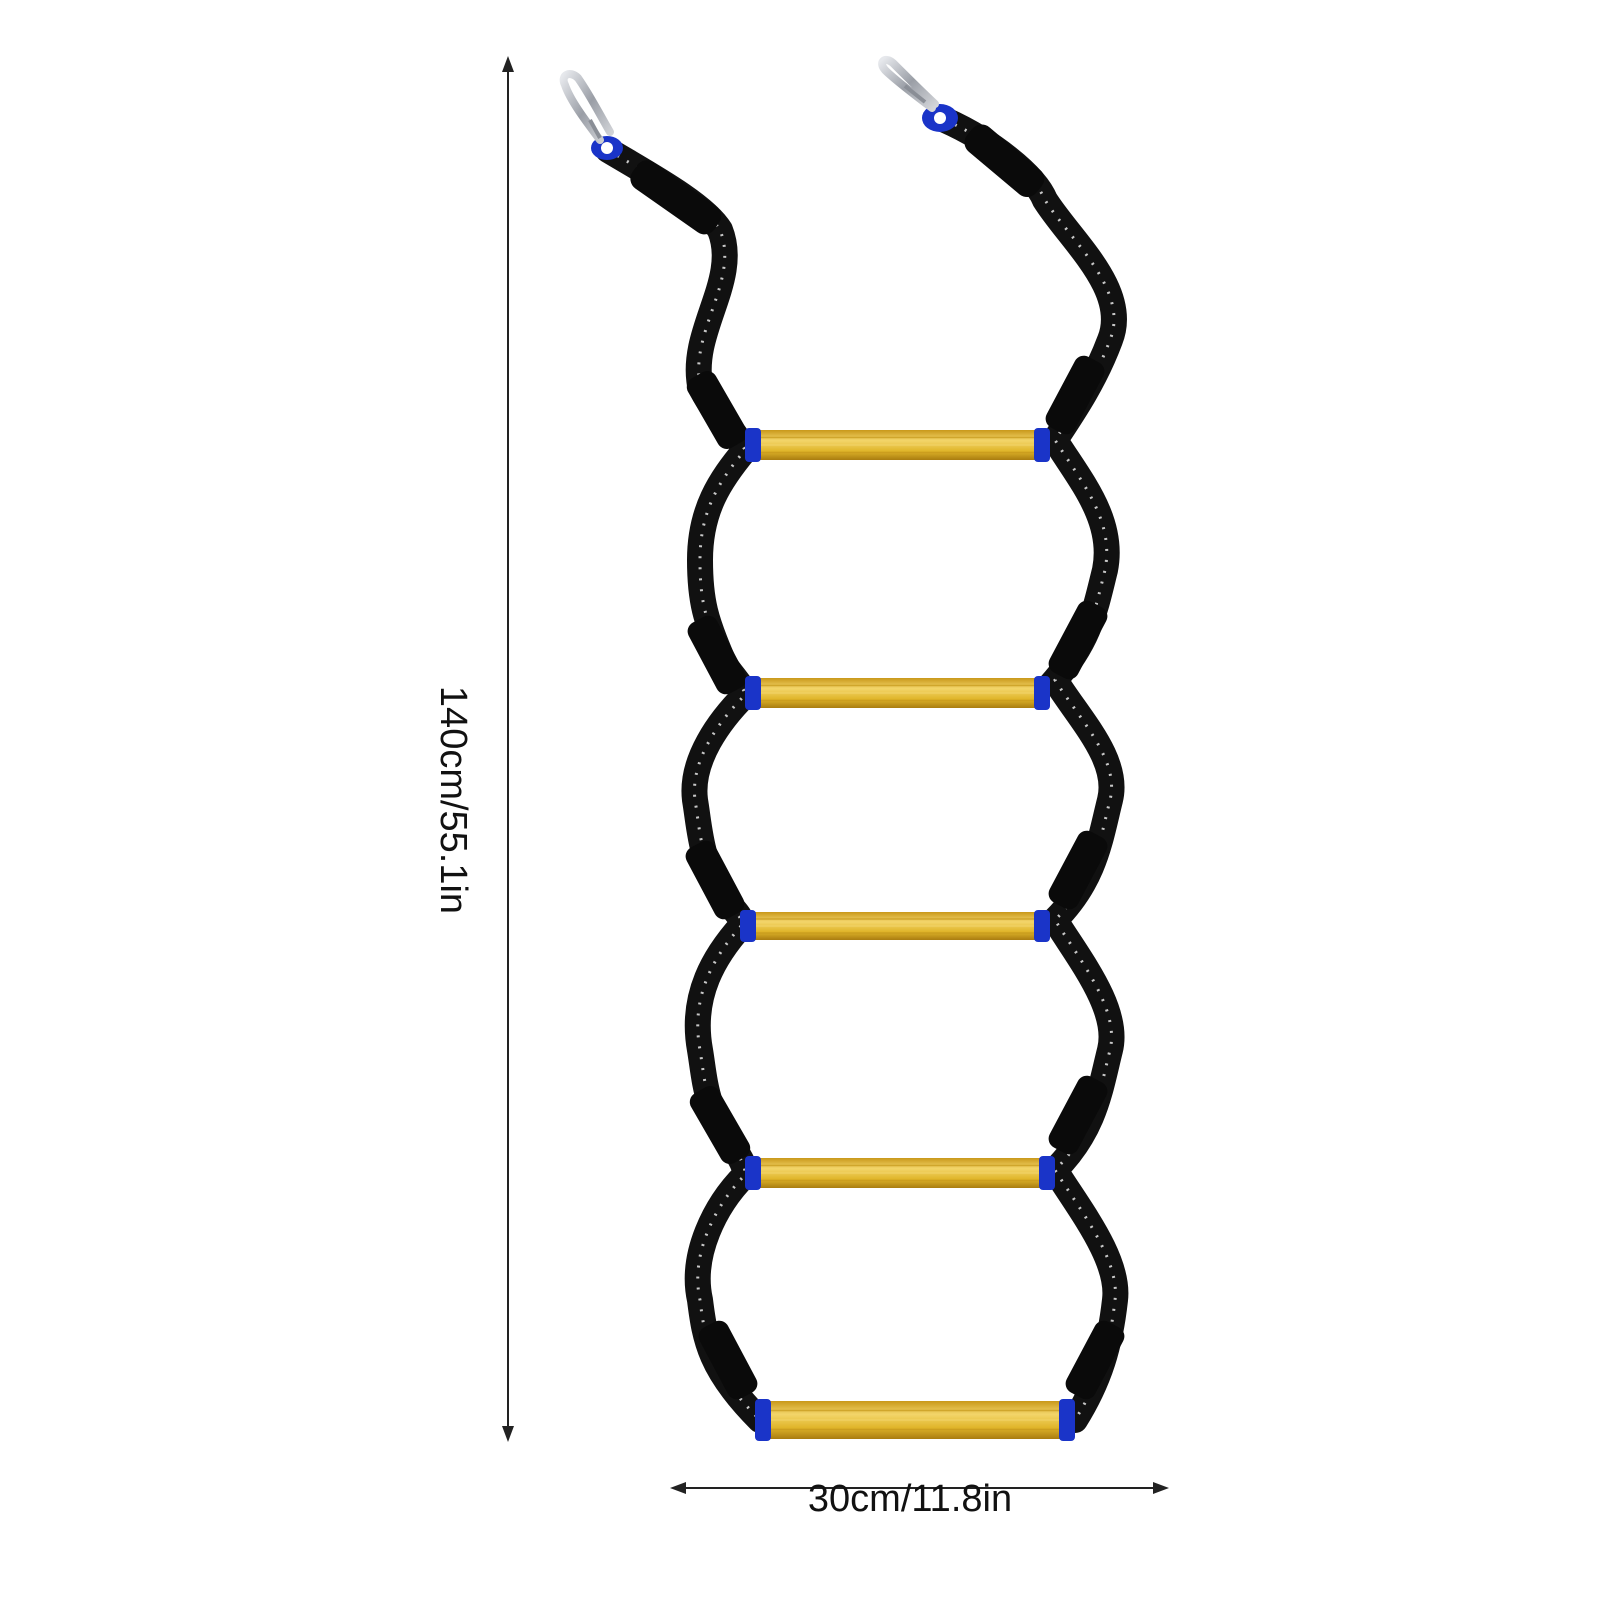 The image size is (1601, 1601). Describe the element at coordinates (910, 1499) in the screenshot. I see `width-label: 30cm/11.8in` at that location.